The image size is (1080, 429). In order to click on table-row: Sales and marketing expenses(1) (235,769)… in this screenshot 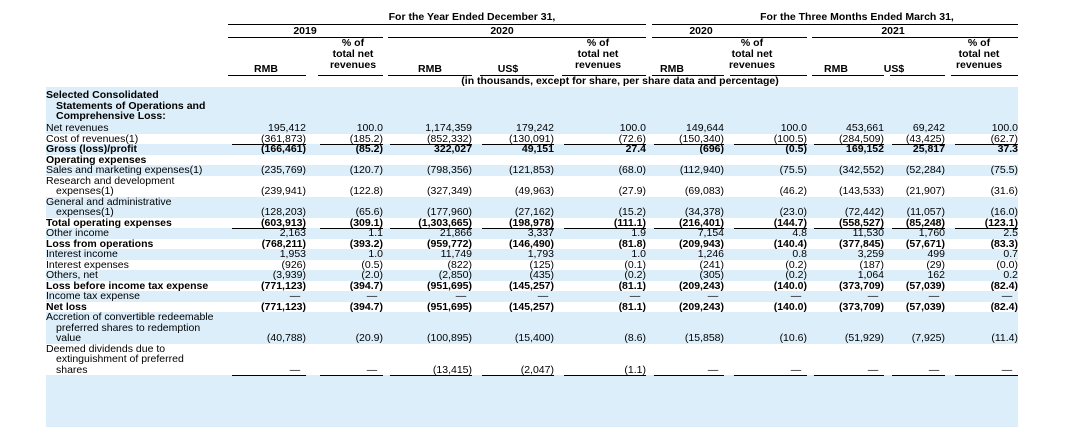, I will do `click(540, 170)`.